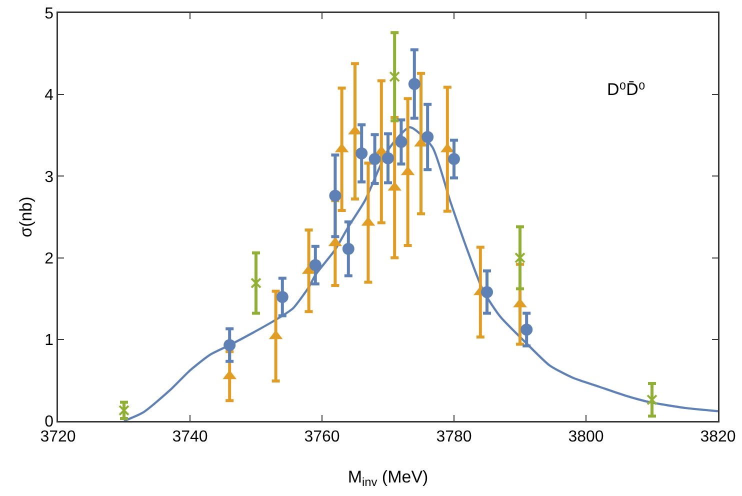 The image size is (742, 496). What do you see at coordinates (388, 478) in the screenshot?
I see `x-axis-title: M$_{inv}$ (MeV)` at bounding box center [388, 478].